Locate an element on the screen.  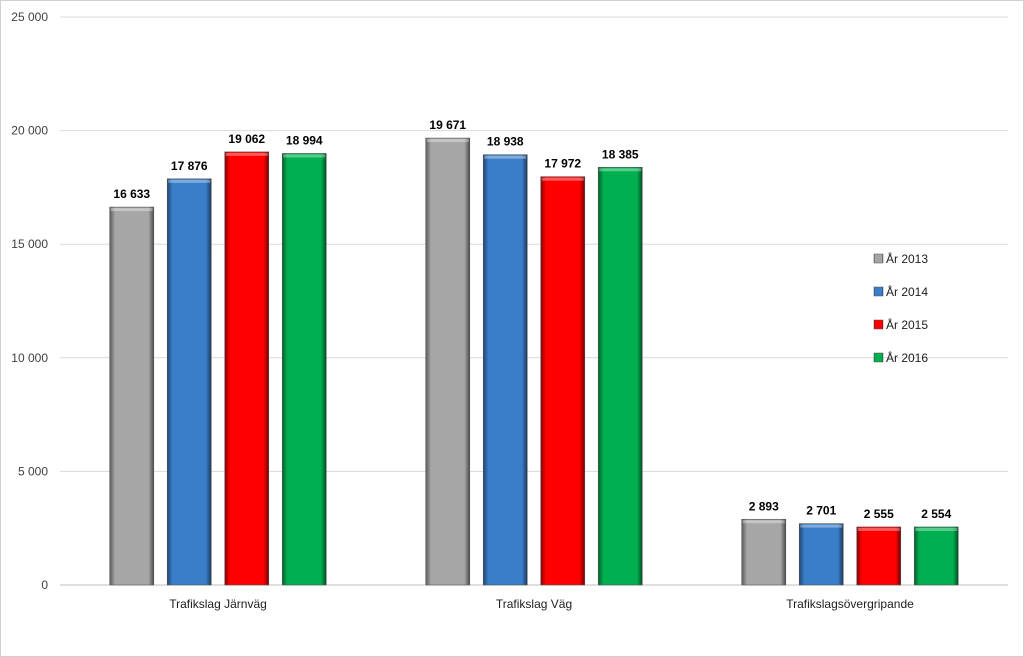
y-tick-label: 5 000 is located at coordinates (33, 471).